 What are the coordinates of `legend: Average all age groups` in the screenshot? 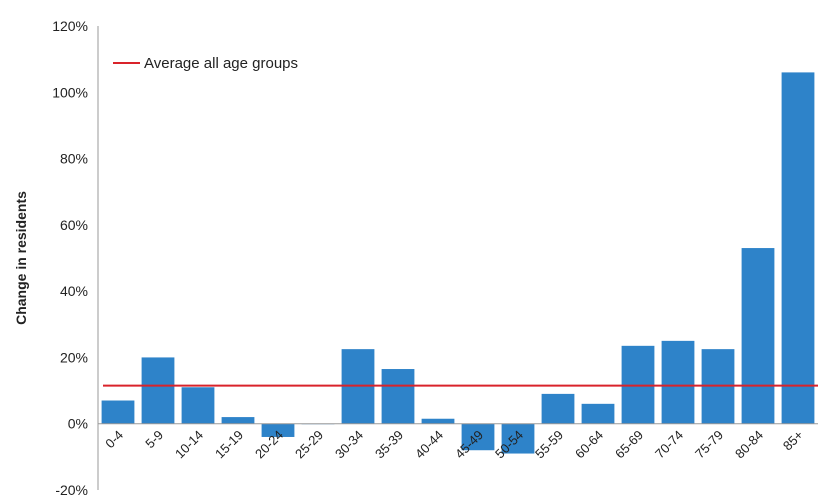 It's located at (205, 63).